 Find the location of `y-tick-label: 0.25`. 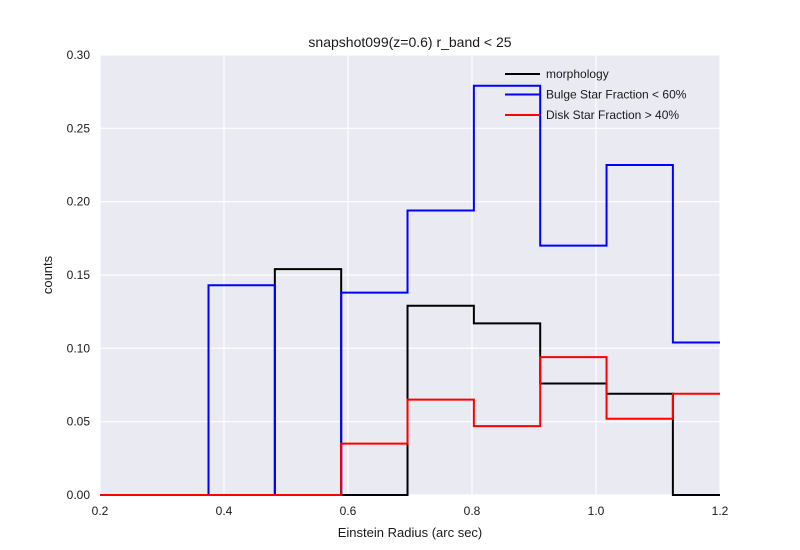

y-tick-label: 0.25 is located at coordinates (79, 128).